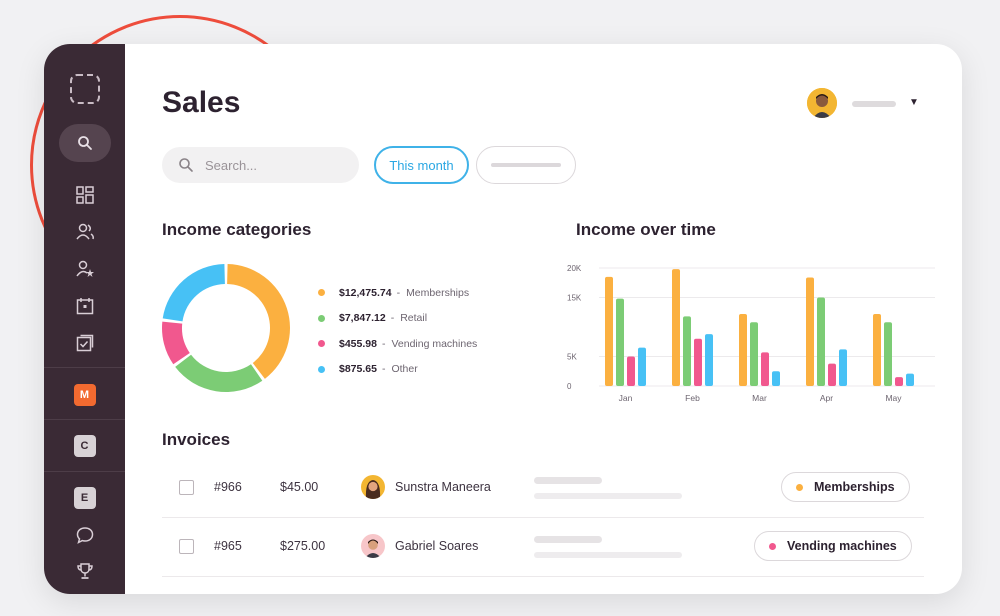  What do you see at coordinates (572, 357) in the screenshot?
I see `y-tick-label: 5K` at bounding box center [572, 357].